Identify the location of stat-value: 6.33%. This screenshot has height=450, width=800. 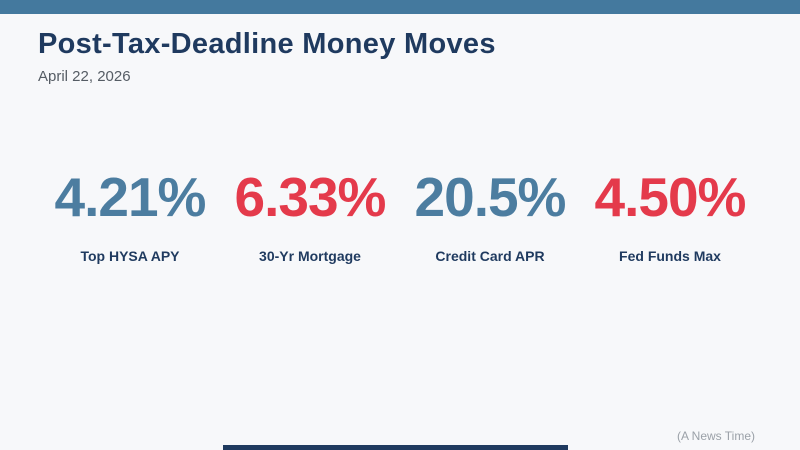
(310, 197).